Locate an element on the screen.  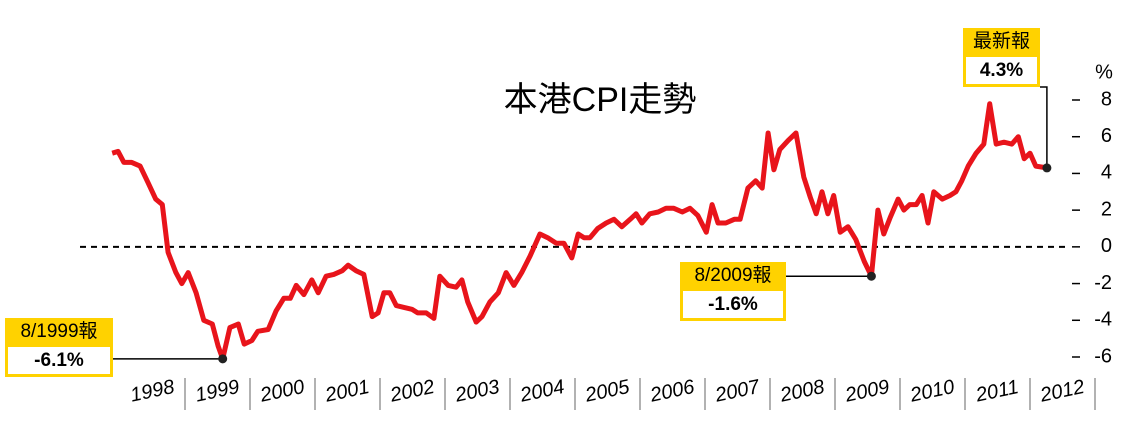
callout-value: 4.3% is located at coordinates (1001, 70).